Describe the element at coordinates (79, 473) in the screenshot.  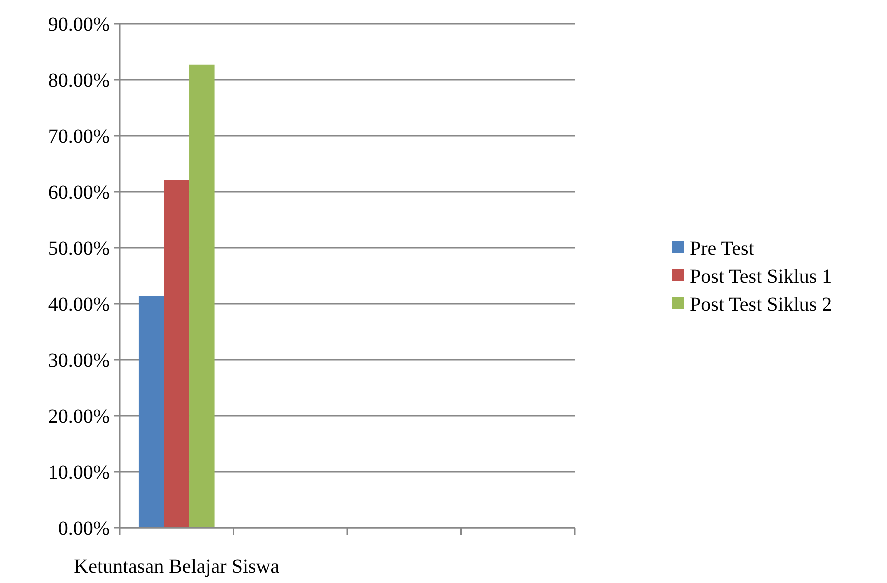
I see `y-tick-label: 10.00%` at that location.